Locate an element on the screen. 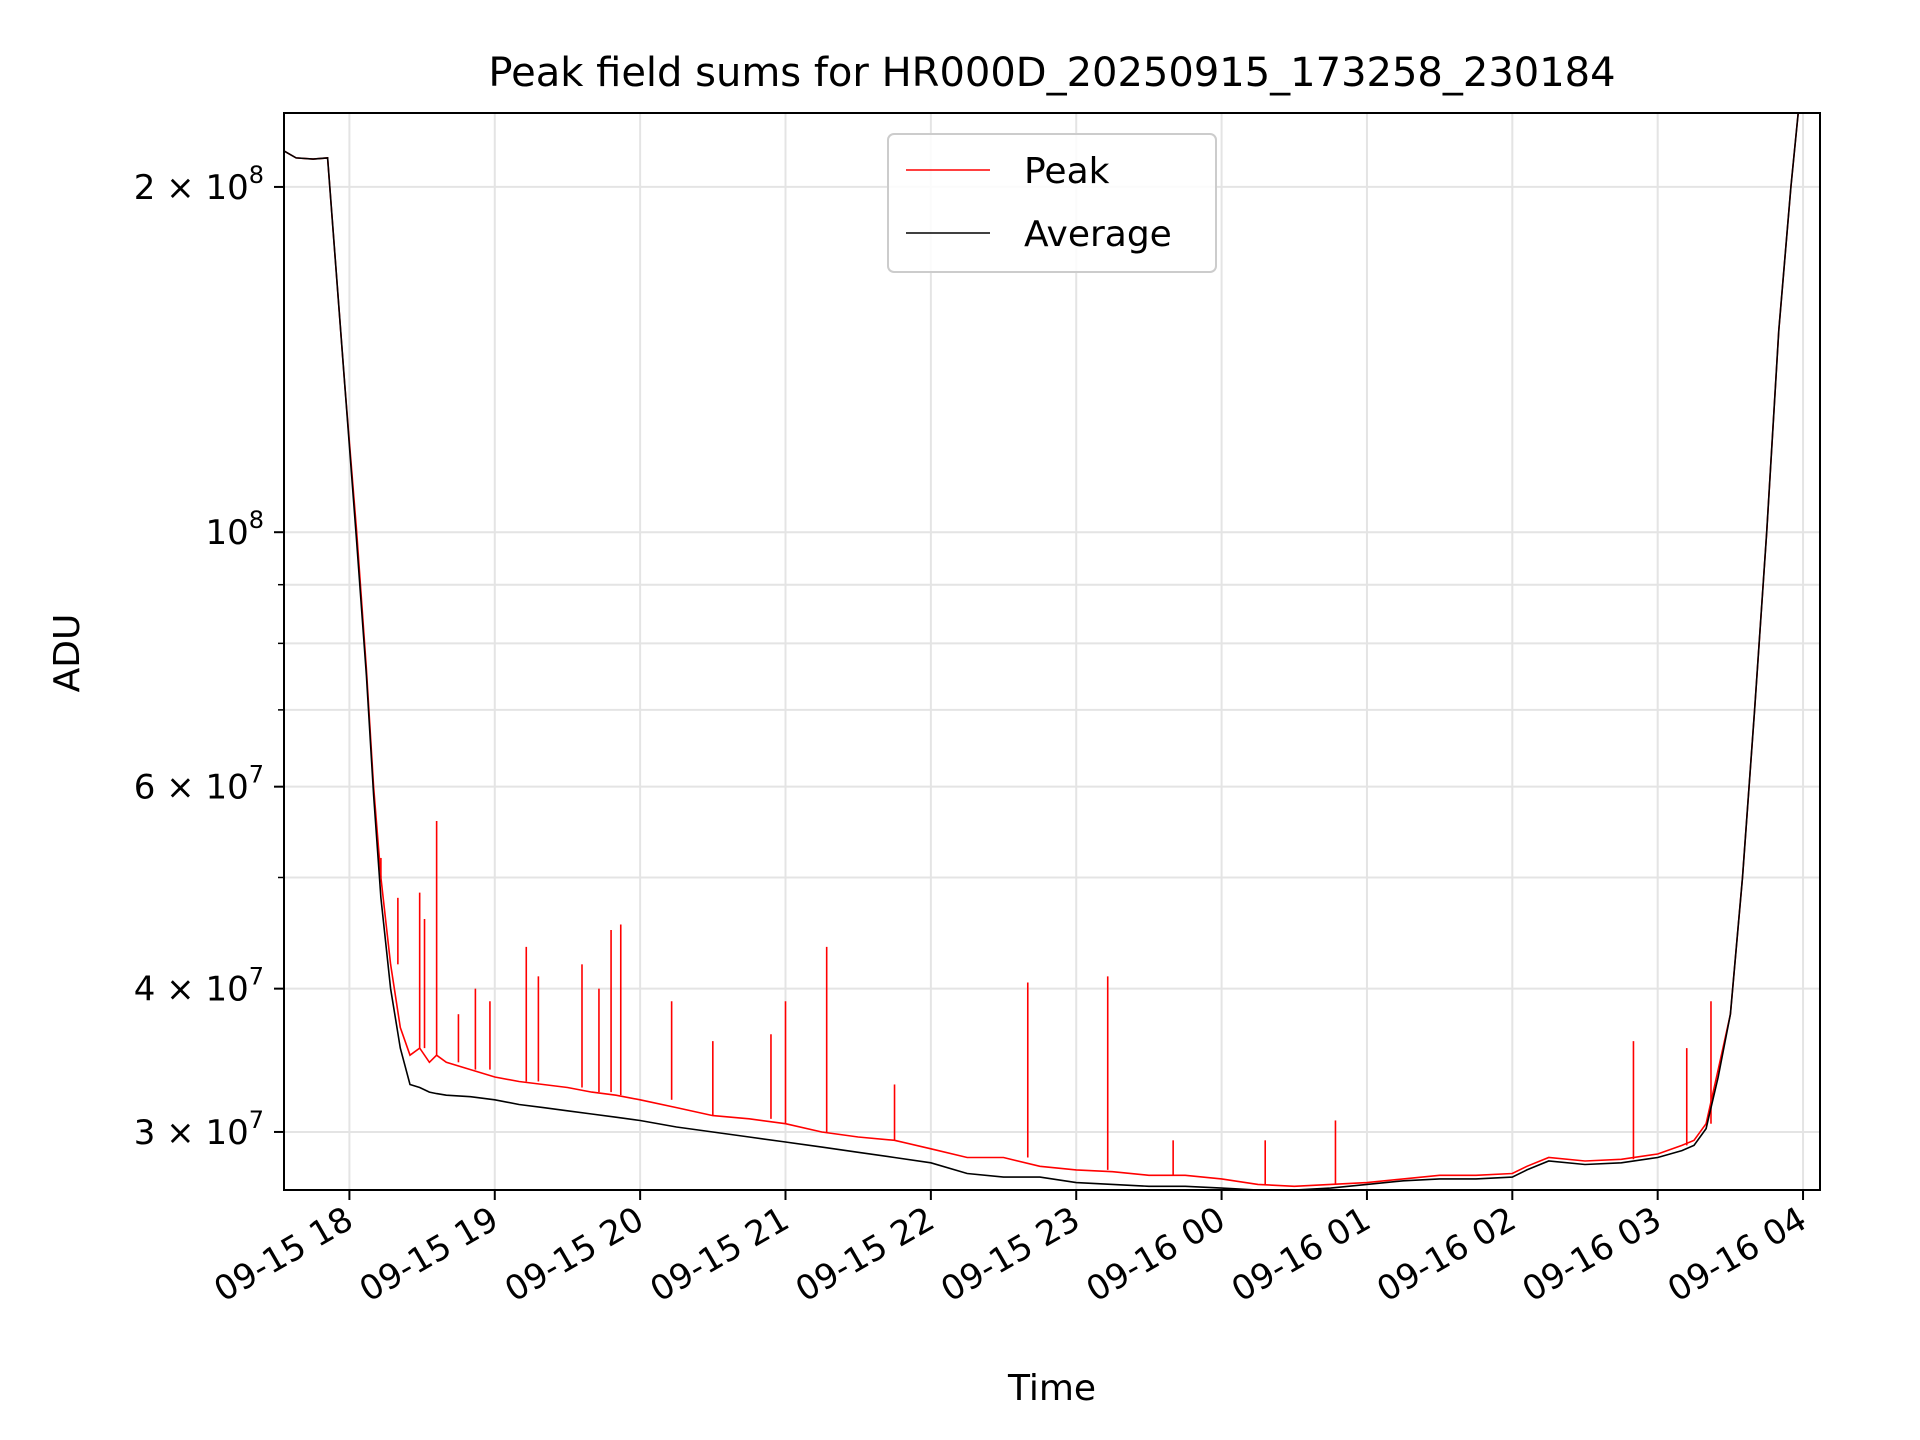 The width and height of the screenshot is (1920, 1440). legend-label-average: Average is located at coordinates (1098, 234).